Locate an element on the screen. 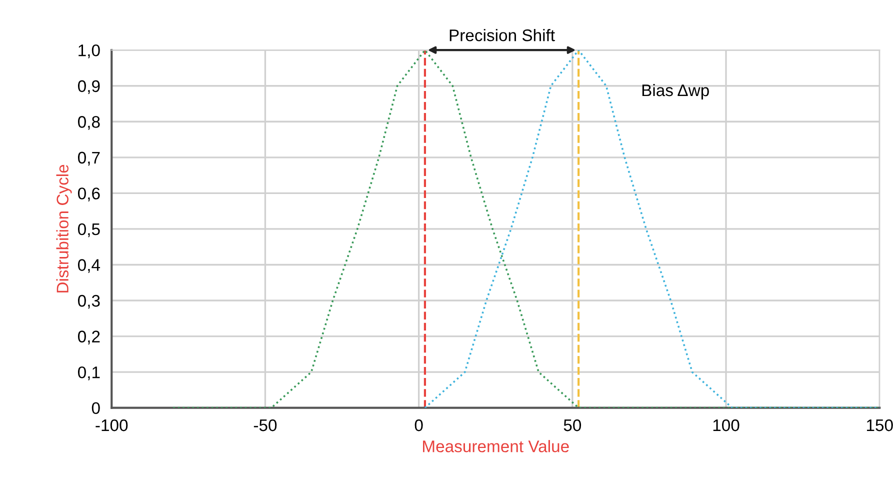 This screenshot has height=477, width=893. x-axis-title: Measurement Value is located at coordinates (496, 446).